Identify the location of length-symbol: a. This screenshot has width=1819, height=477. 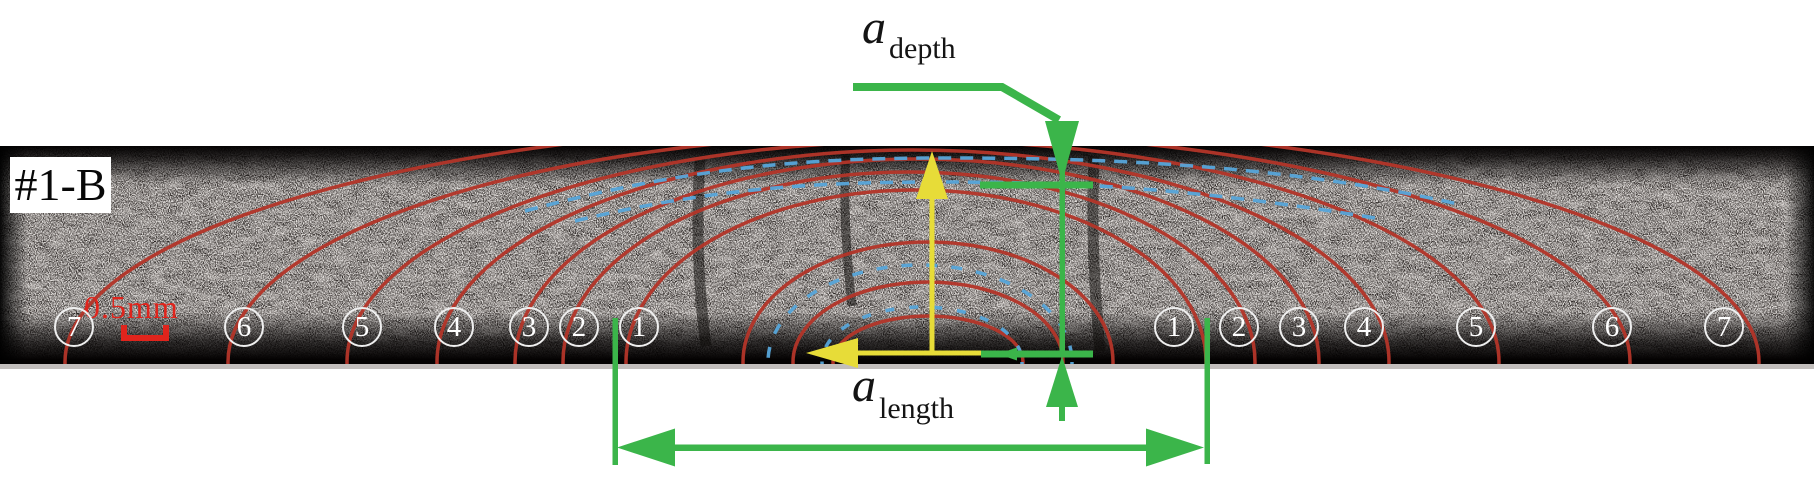
(864, 385).